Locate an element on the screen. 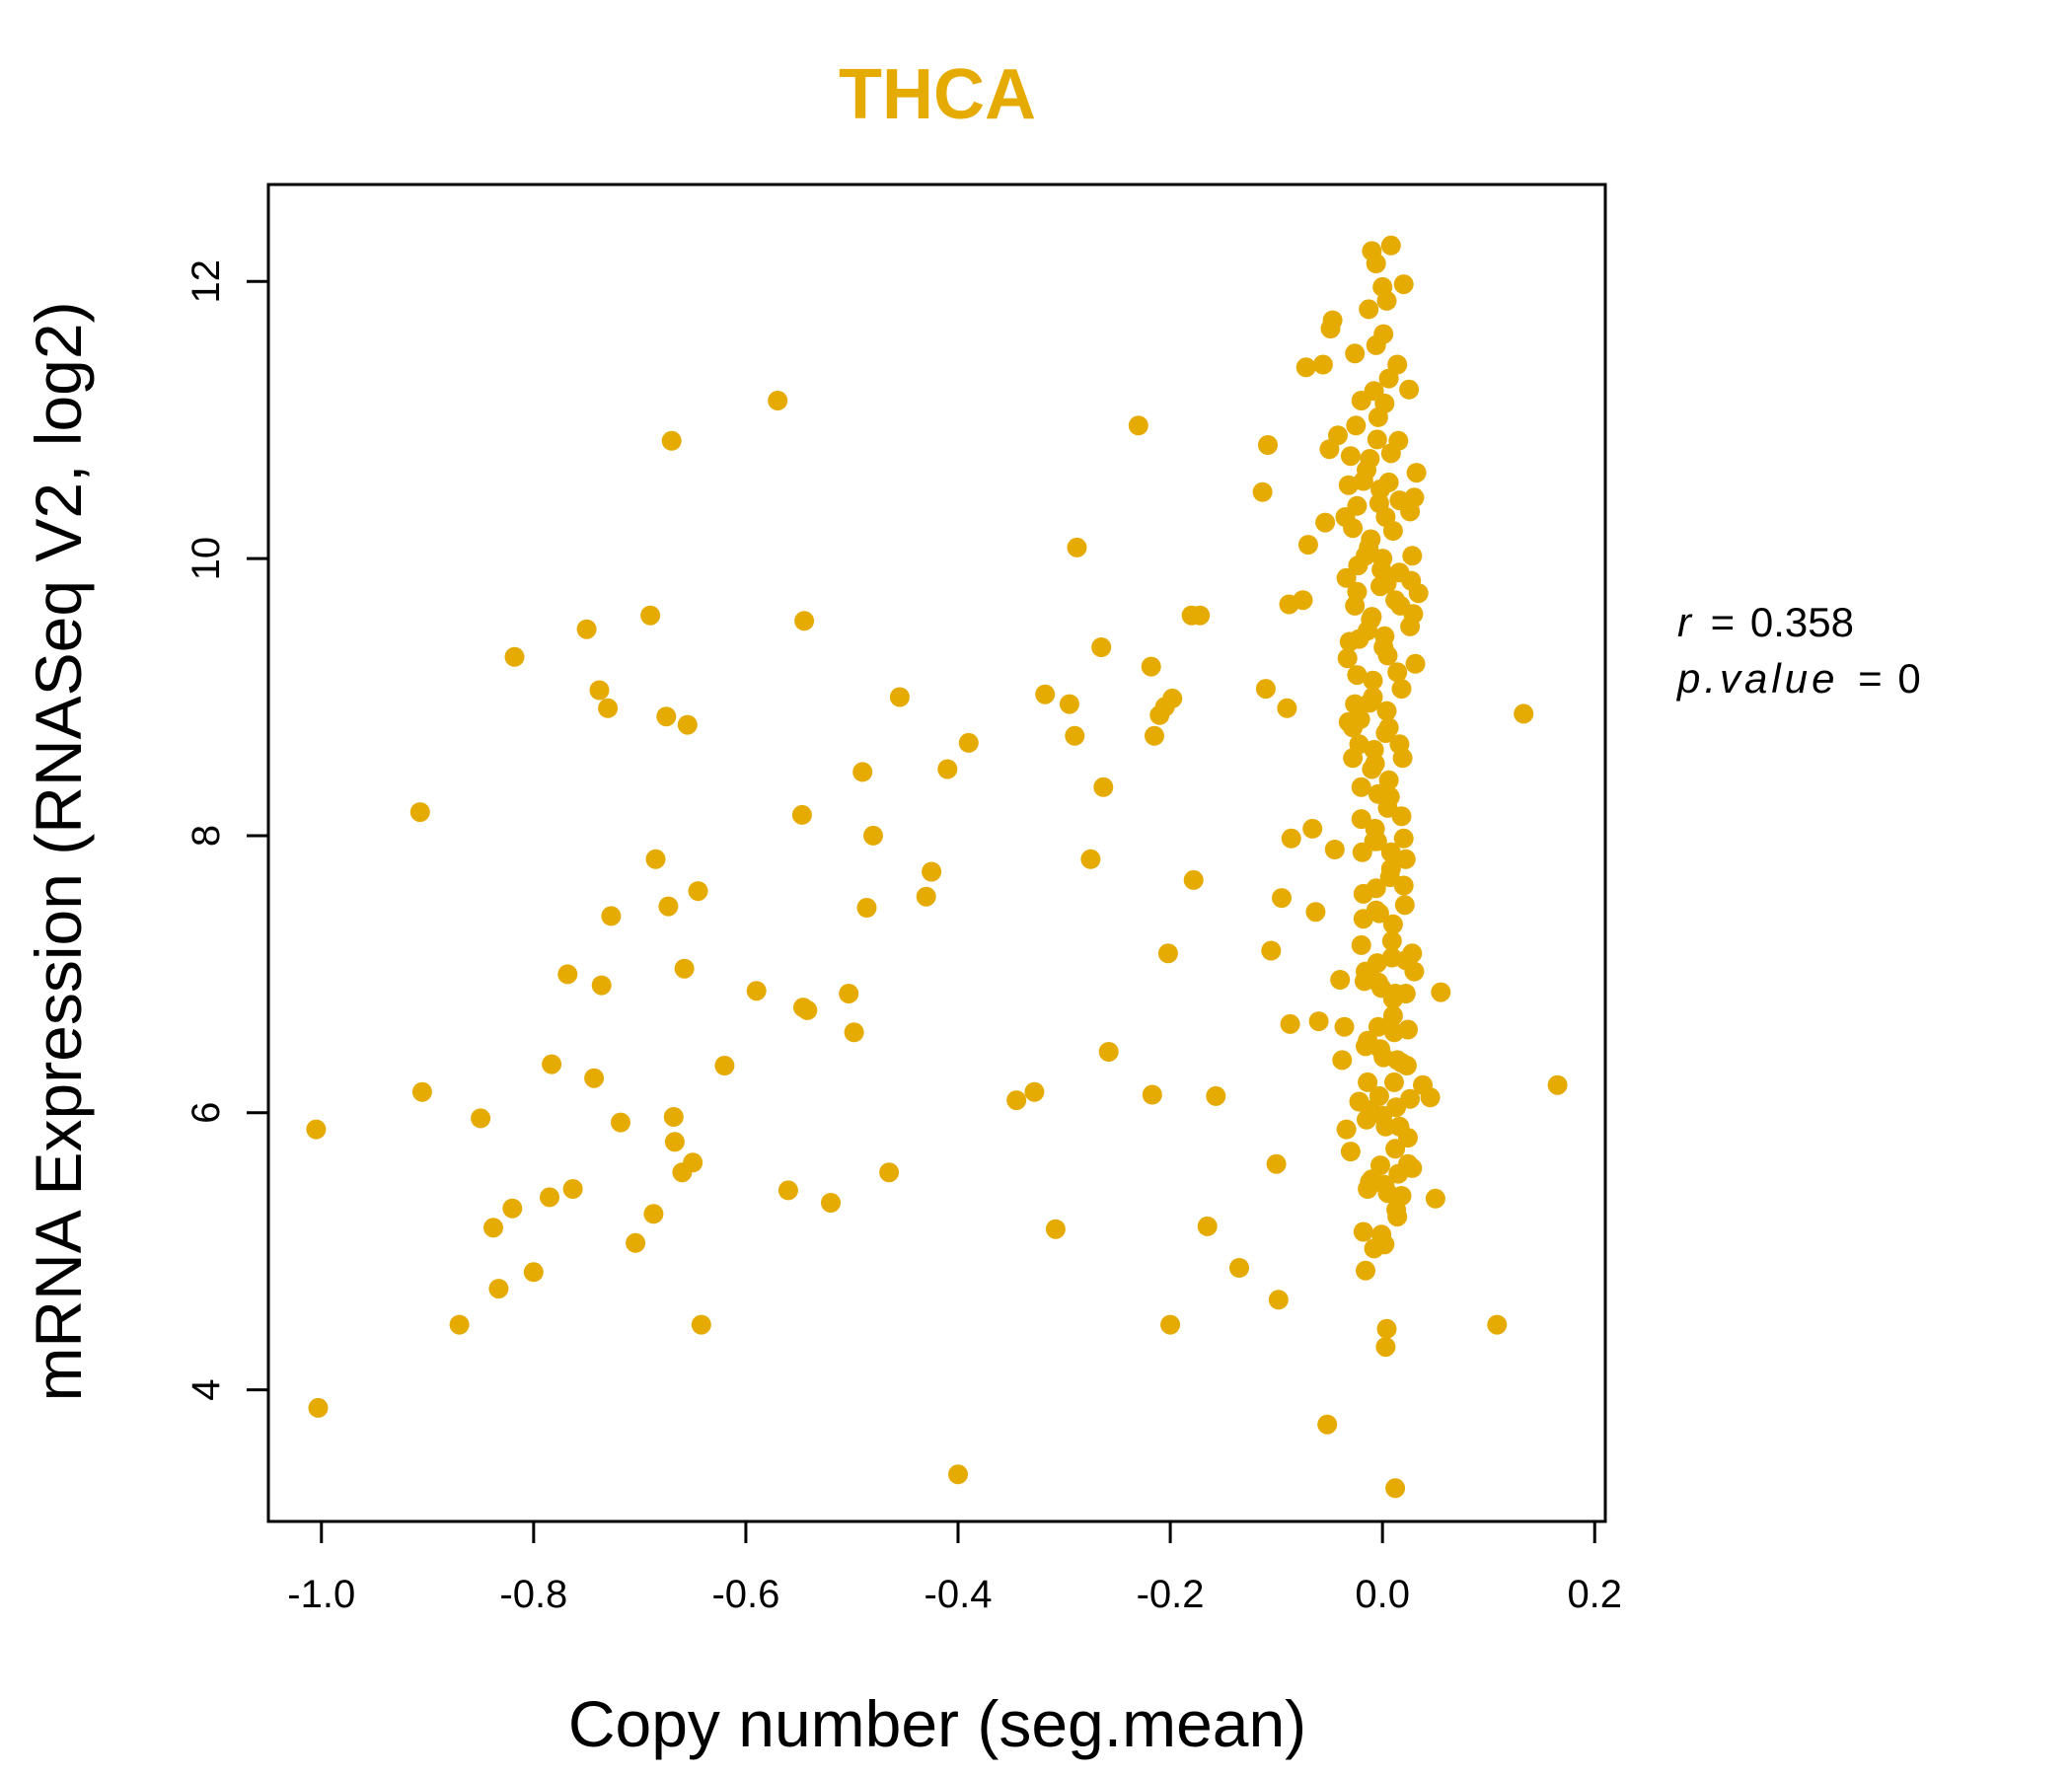  x-tick-label-4: -0.2 is located at coordinates (1171, 1595).